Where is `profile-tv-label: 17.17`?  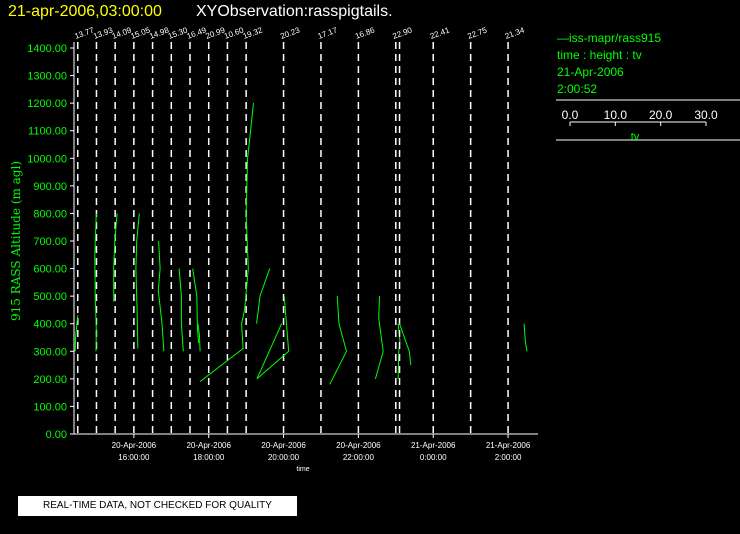
profile-tv-label: 17.17 is located at coordinates (328, 32).